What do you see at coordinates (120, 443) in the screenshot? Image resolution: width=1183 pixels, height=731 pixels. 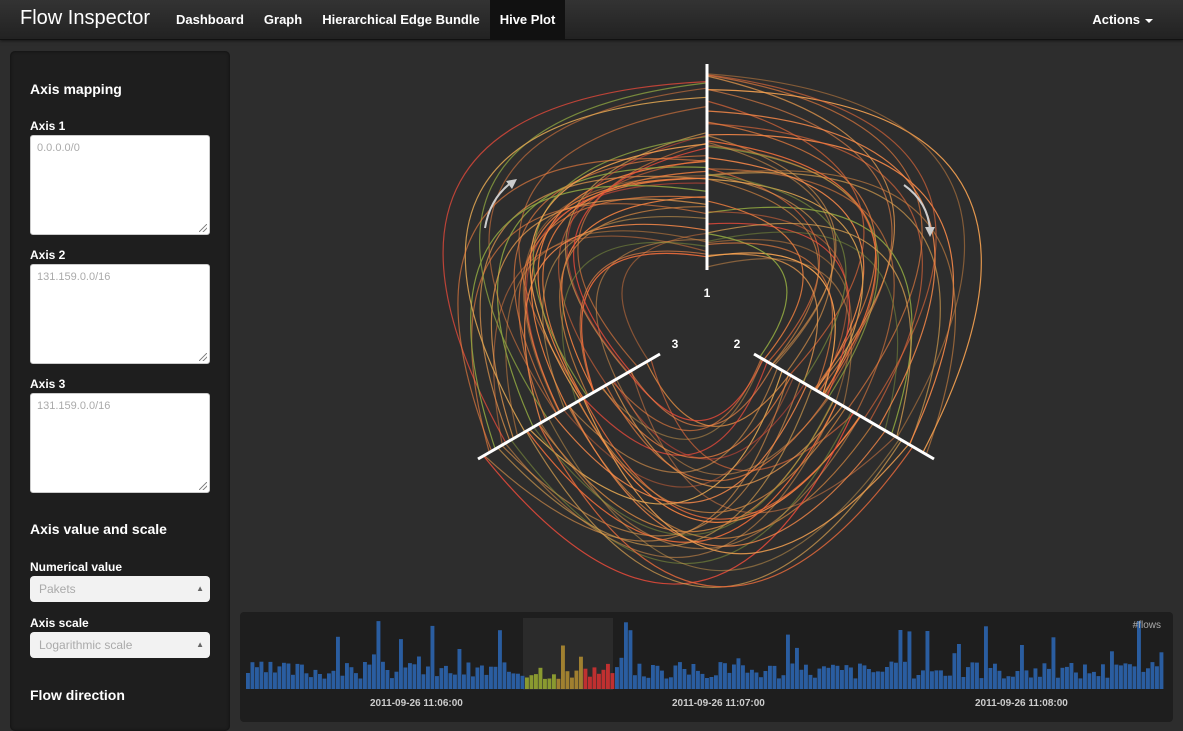 I see `axis3-input: 131.159.0.0/16` at bounding box center [120, 443].